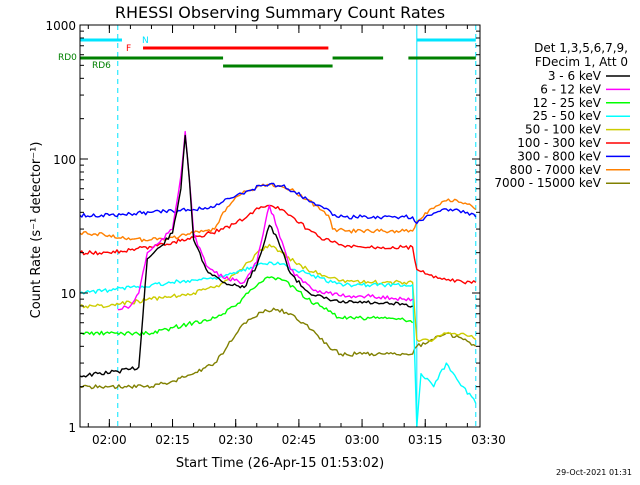 The width and height of the screenshot is (640, 485). Describe the element at coordinates (559, 143) in the screenshot. I see `legend-label-5: 100 - 300 keV` at that location.